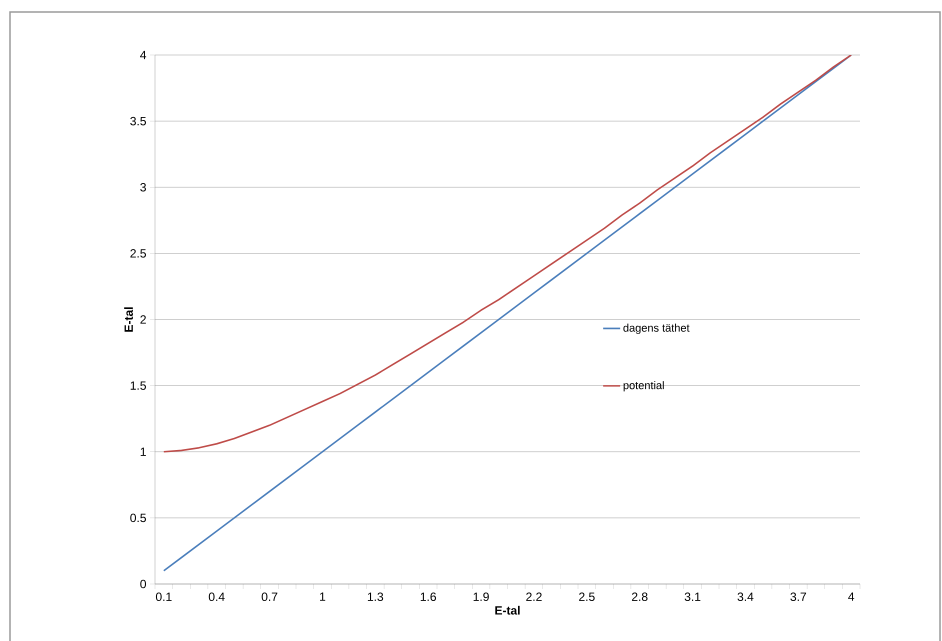  What do you see at coordinates (692, 597) in the screenshot?
I see `x-tick-label: 3.1` at bounding box center [692, 597].